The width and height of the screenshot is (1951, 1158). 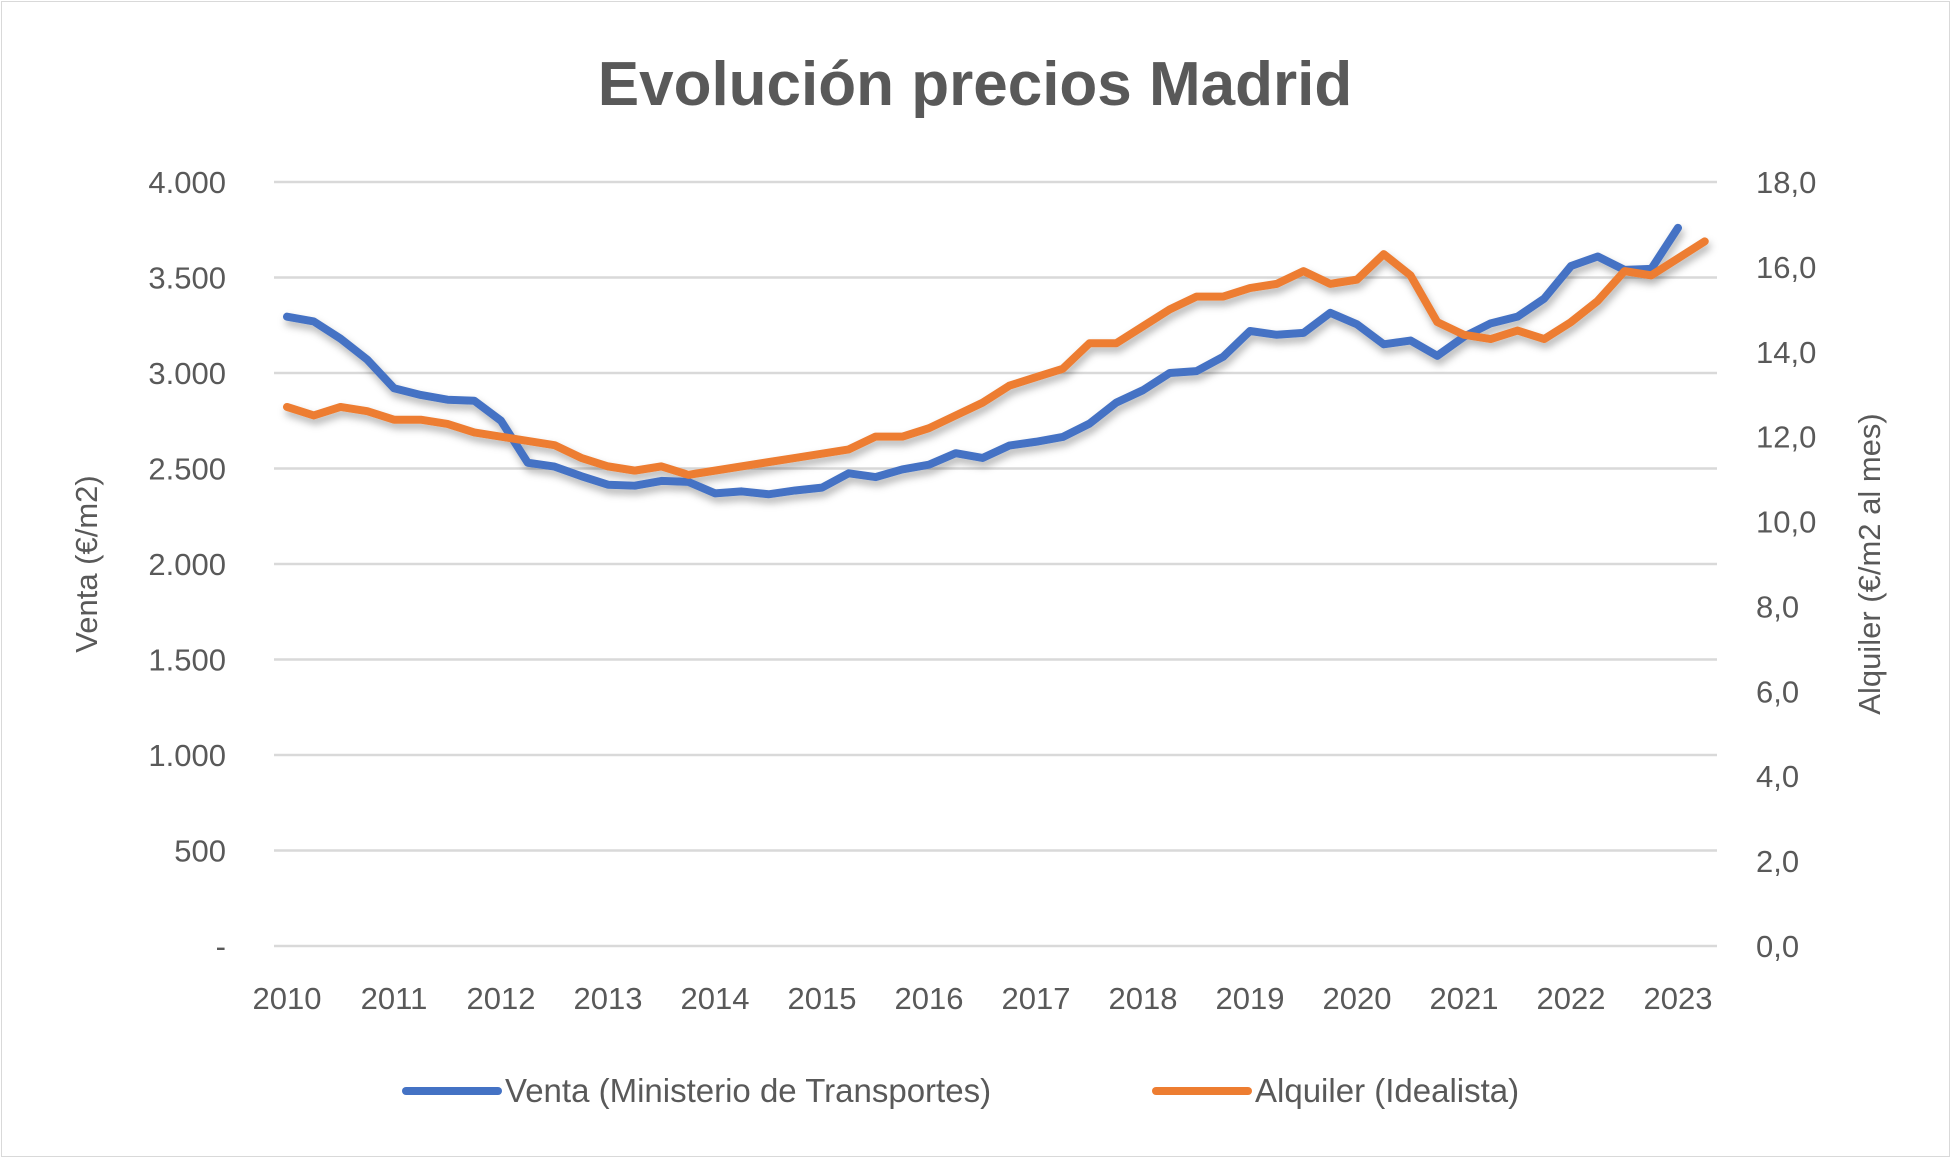 I want to click on y-right-tick-label: 2,0, so click(x=1777, y=861).